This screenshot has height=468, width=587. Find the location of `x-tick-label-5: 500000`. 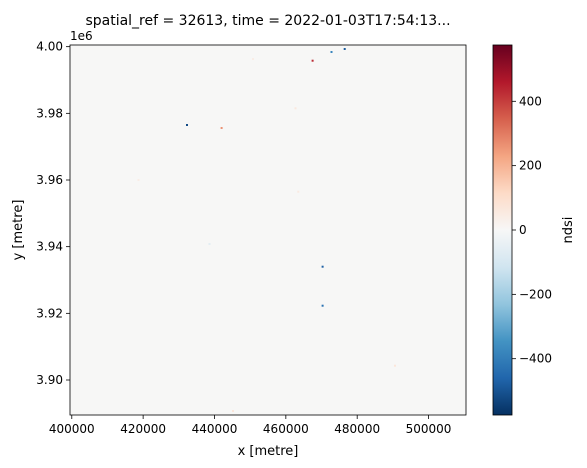

x-tick-label-5: 500000 is located at coordinates (429, 429).